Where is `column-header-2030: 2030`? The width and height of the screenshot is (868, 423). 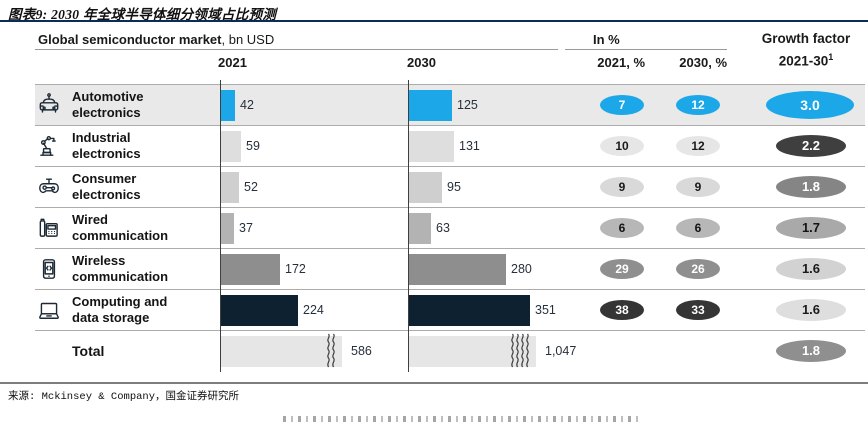 column-header-2030: 2030 is located at coordinates (421, 62).